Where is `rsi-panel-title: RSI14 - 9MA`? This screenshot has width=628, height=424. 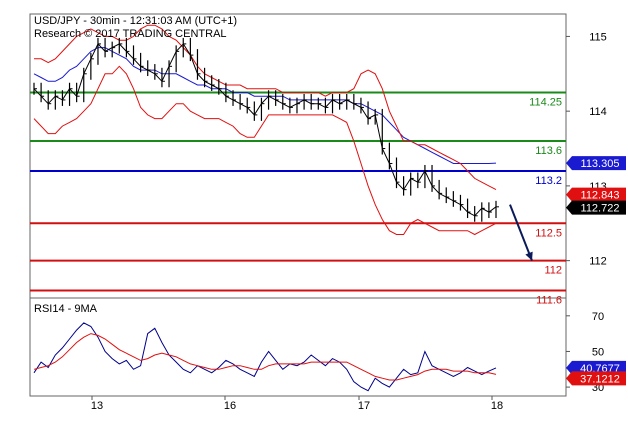
rsi-panel-title: RSI14 - 9MA is located at coordinates (66, 309).